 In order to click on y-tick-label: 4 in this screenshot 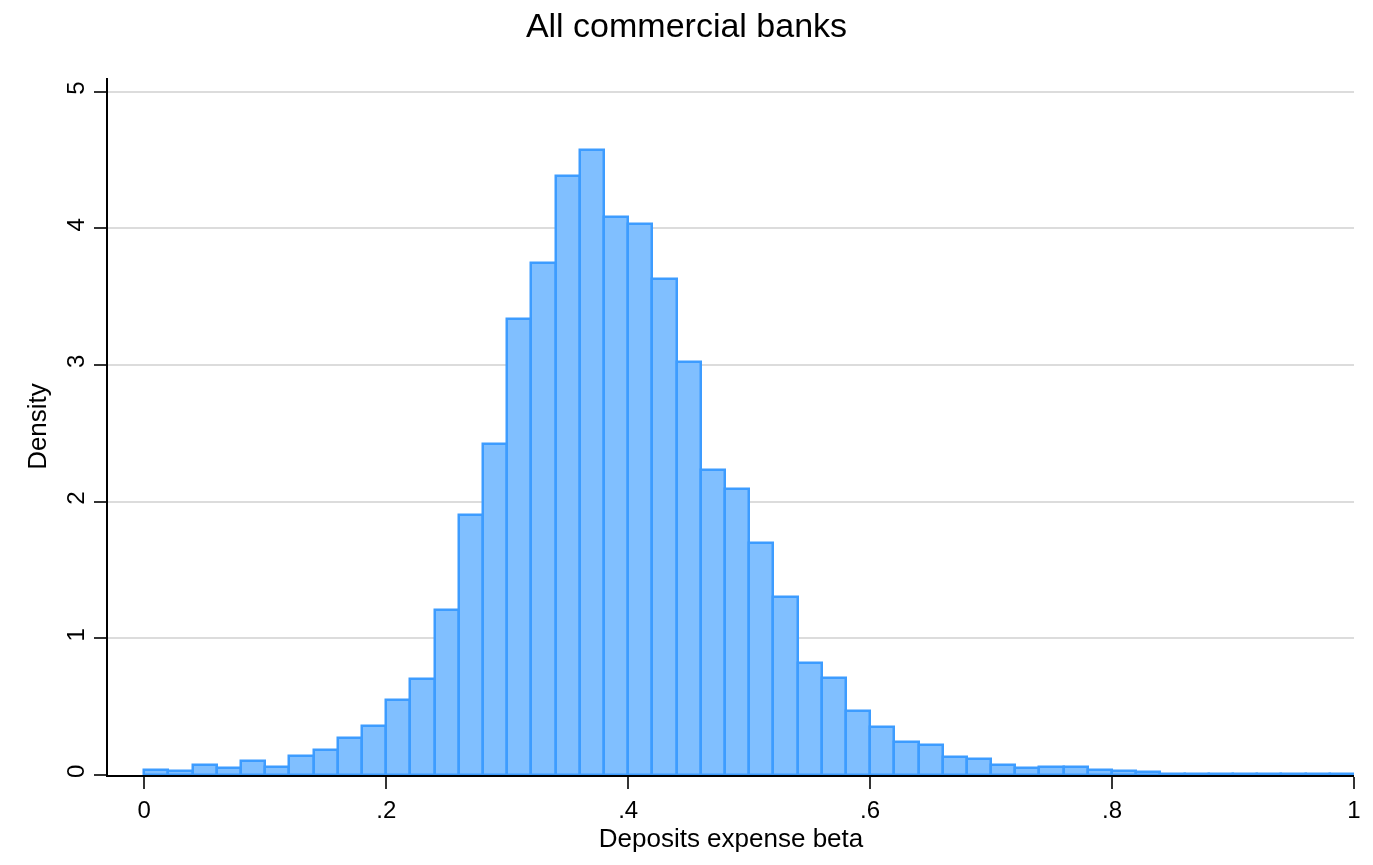, I will do `click(76, 225)`.